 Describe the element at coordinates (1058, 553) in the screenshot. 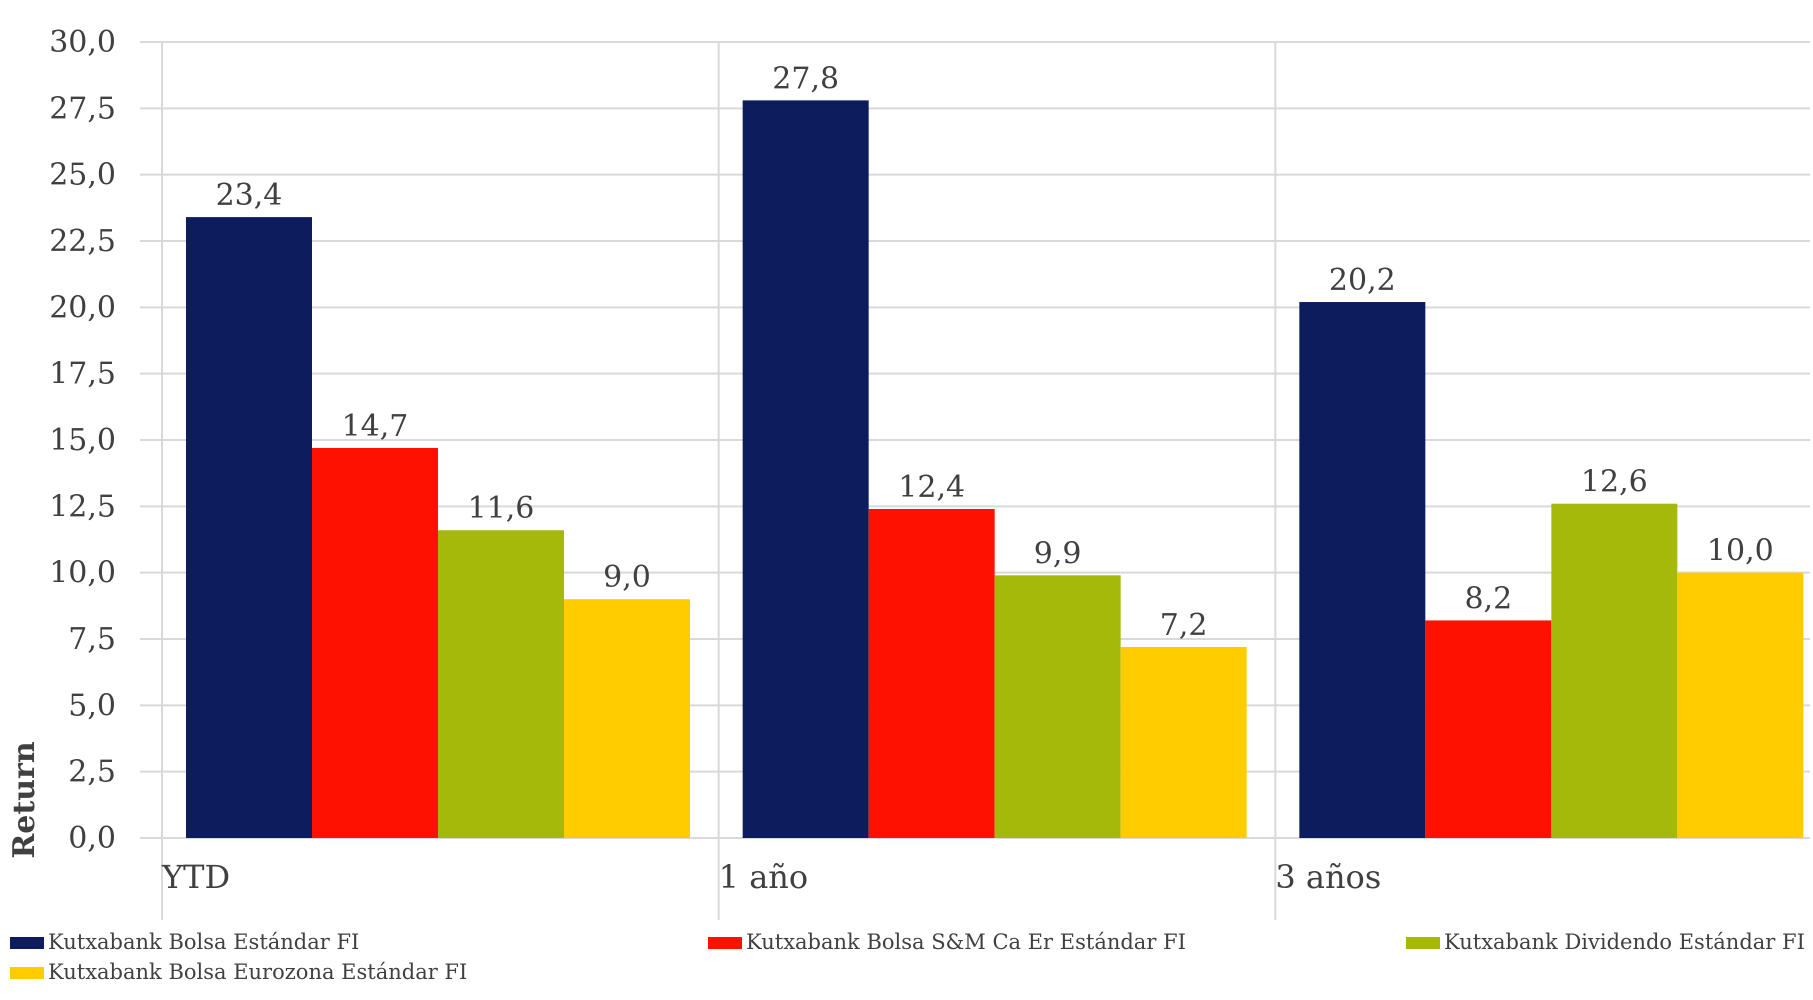

I see `data-label: 9,9` at that location.